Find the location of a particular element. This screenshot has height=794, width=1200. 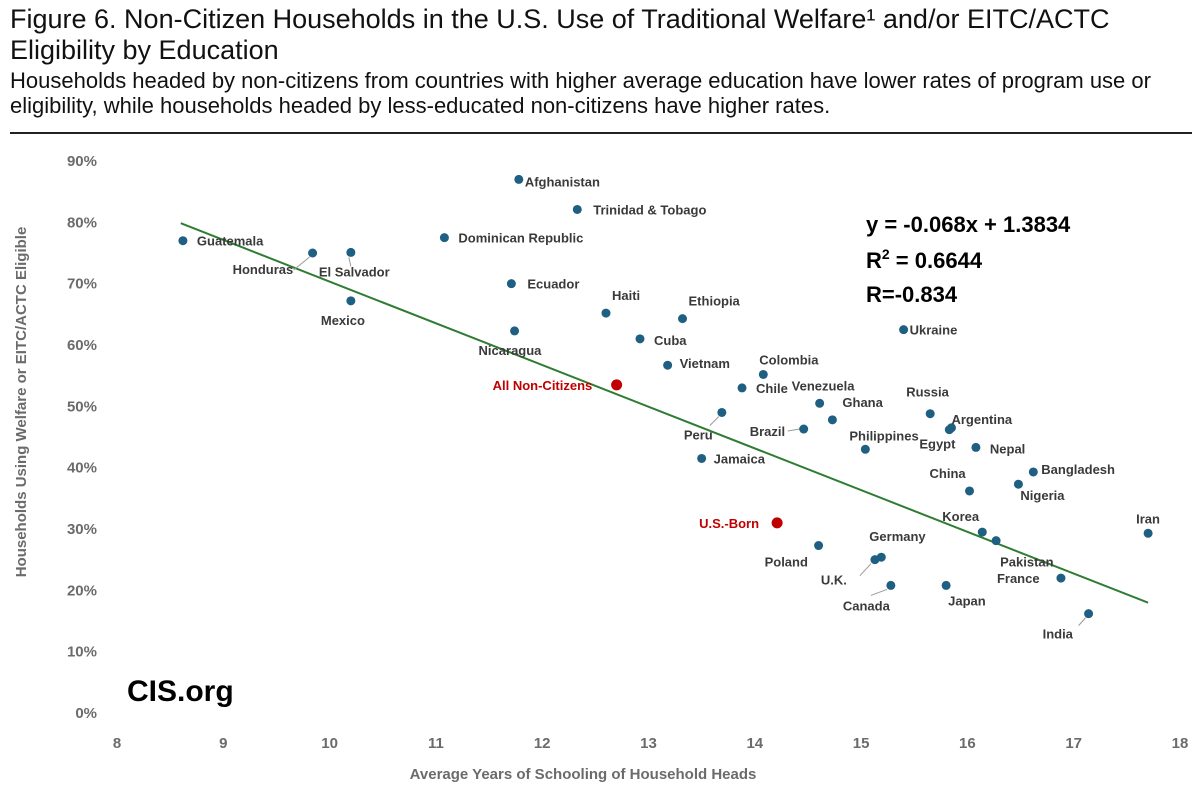

label-germany: Germany is located at coordinates (897, 536).